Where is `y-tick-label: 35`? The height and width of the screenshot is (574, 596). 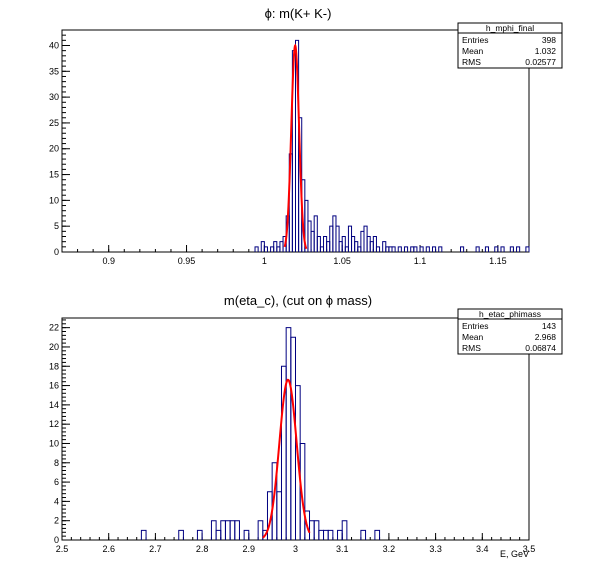 y-tick-label: 35 is located at coordinates (54, 71).